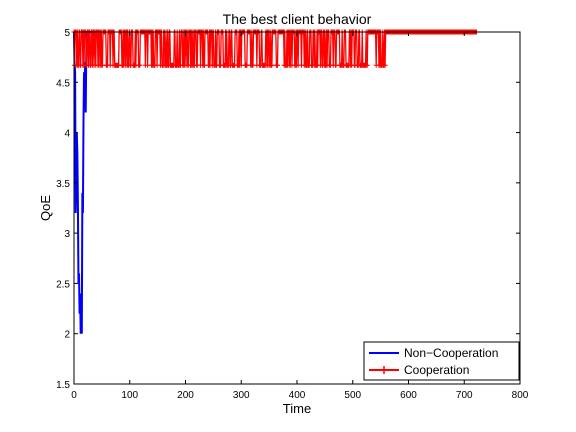  Describe the element at coordinates (520, 395) in the screenshot. I see `x-tick-label: 800` at that location.